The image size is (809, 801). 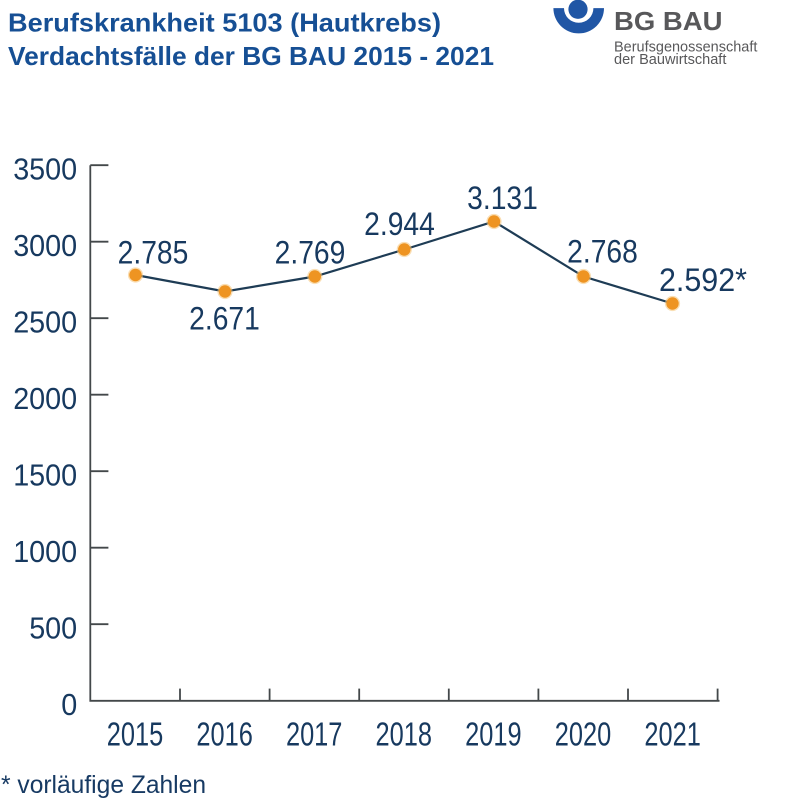 I want to click on svg-text: 3000, so click(x=45, y=245).